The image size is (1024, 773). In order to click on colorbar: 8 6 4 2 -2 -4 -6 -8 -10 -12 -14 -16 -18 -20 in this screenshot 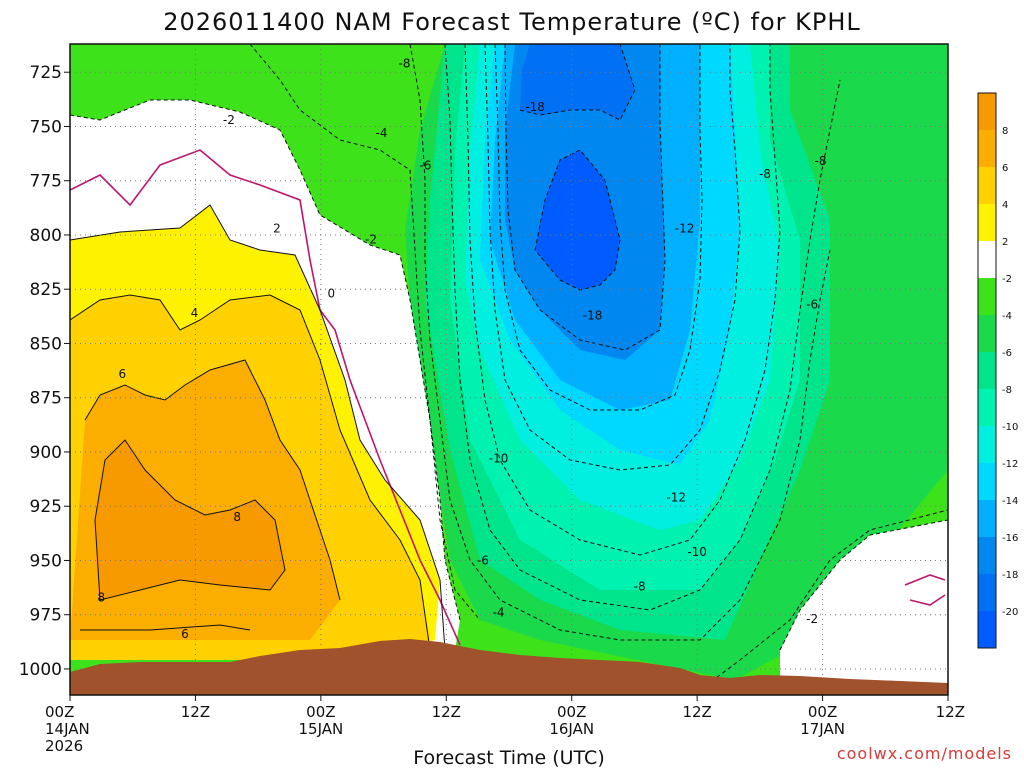, I will do `click(997, 370)`.